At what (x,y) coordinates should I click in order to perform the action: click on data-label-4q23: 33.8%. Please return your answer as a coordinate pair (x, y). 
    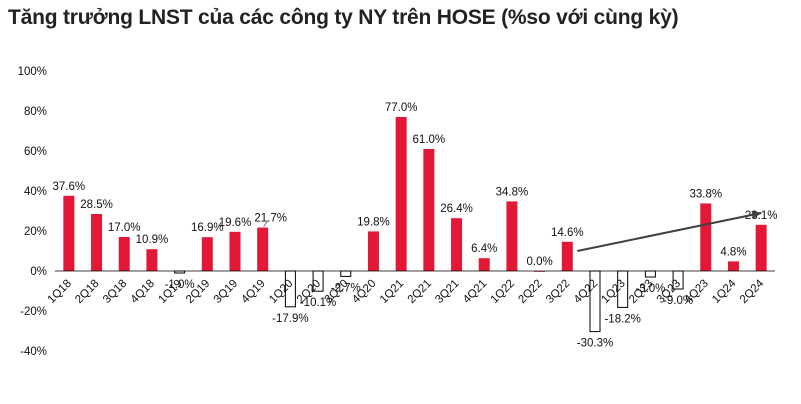
    Looking at the image, I should click on (705, 194).